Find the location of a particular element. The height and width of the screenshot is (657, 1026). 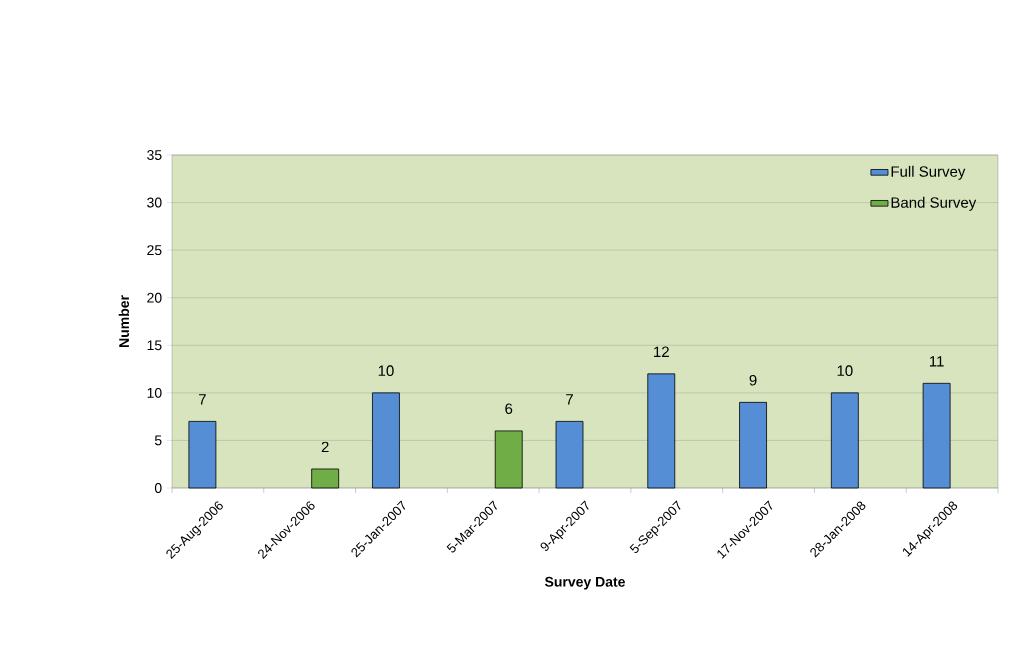

y-tick-label: 30 is located at coordinates (154, 202).